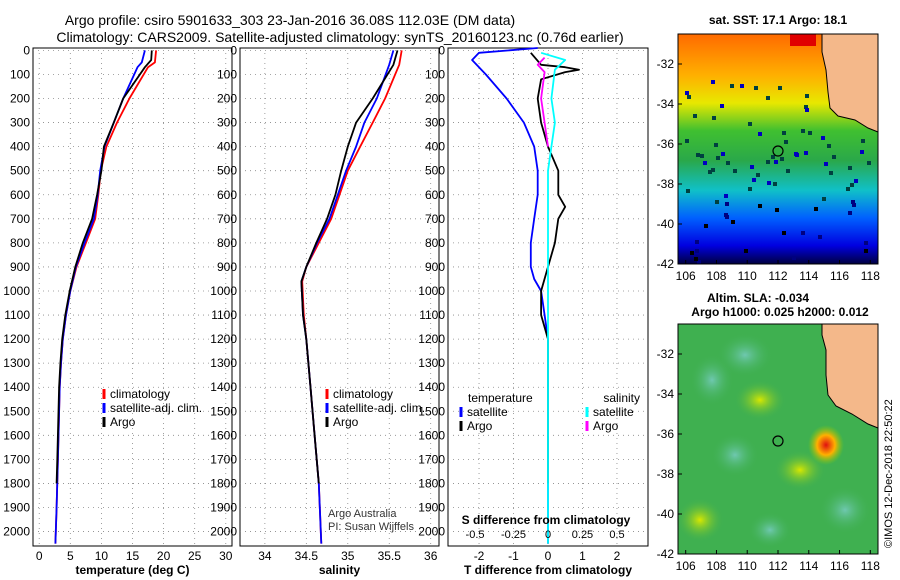  Describe the element at coordinates (834, 83) in the screenshot. I see `sst-land` at that location.